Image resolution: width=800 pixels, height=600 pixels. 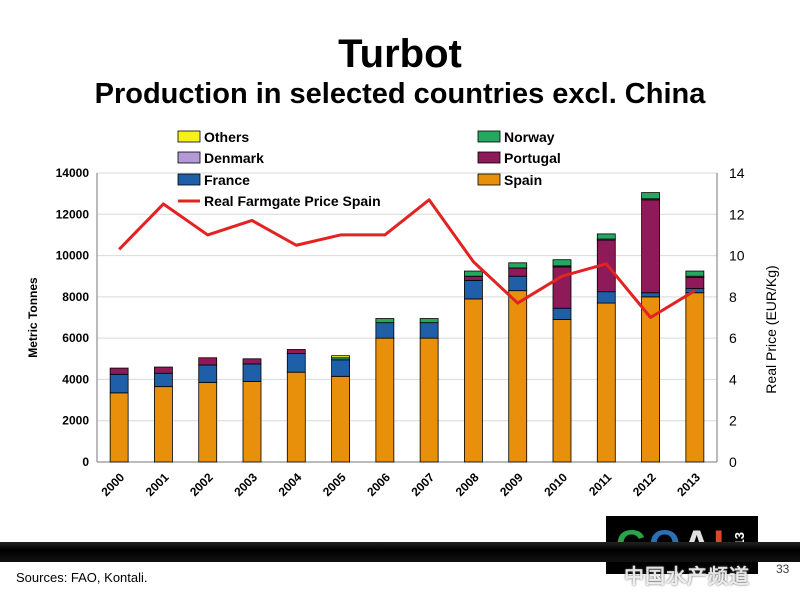 I want to click on legend-swatch-norway, so click(x=489, y=136).